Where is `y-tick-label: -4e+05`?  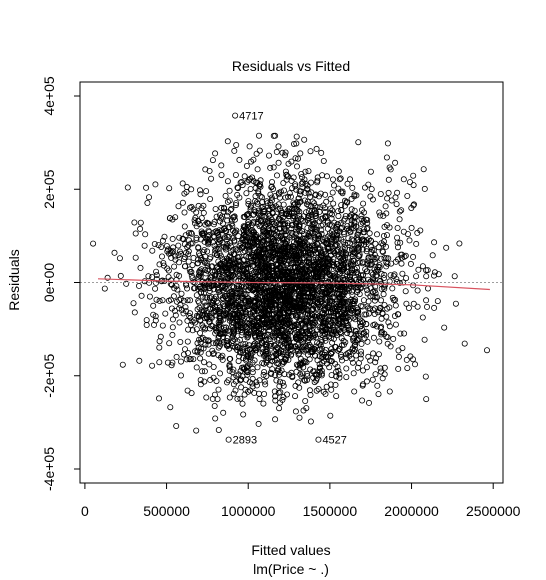 y-tick-label: -4e+05 is located at coordinates (49, 469).